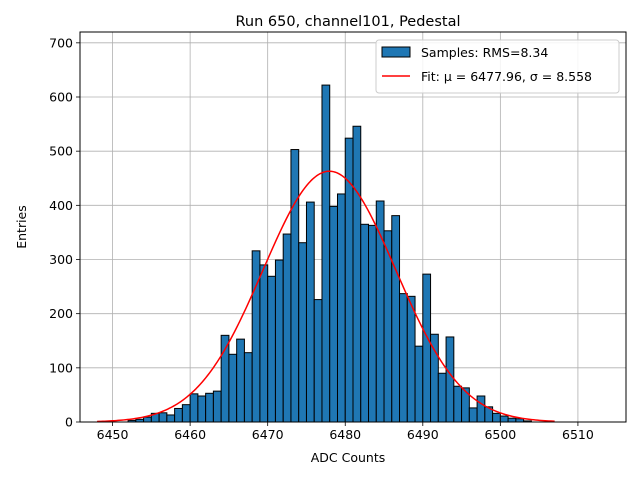 The width and height of the screenshot is (640, 480). I want to click on legend-histogram-swatch, so click(396, 52).